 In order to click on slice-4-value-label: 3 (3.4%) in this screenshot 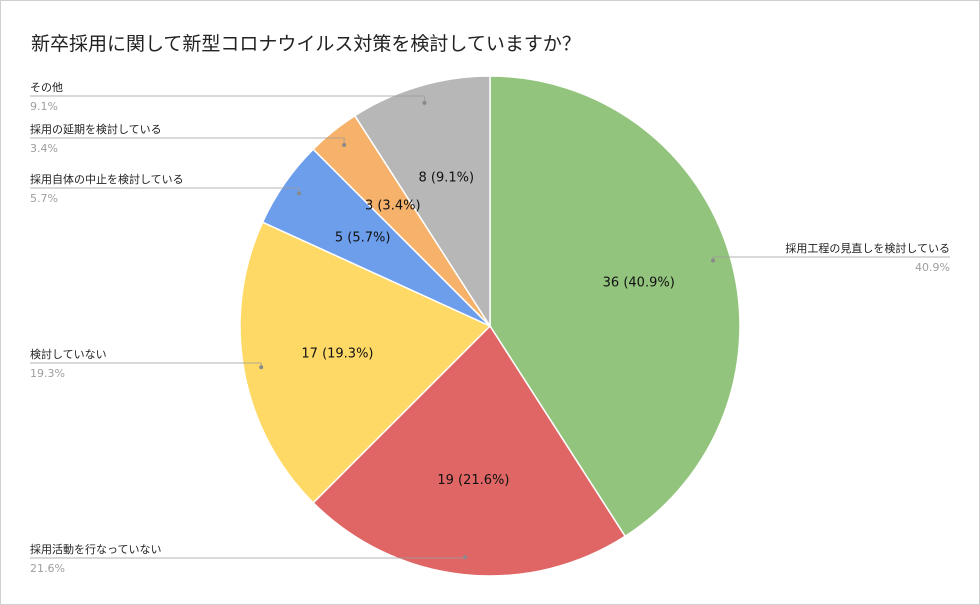, I will do `click(393, 205)`.